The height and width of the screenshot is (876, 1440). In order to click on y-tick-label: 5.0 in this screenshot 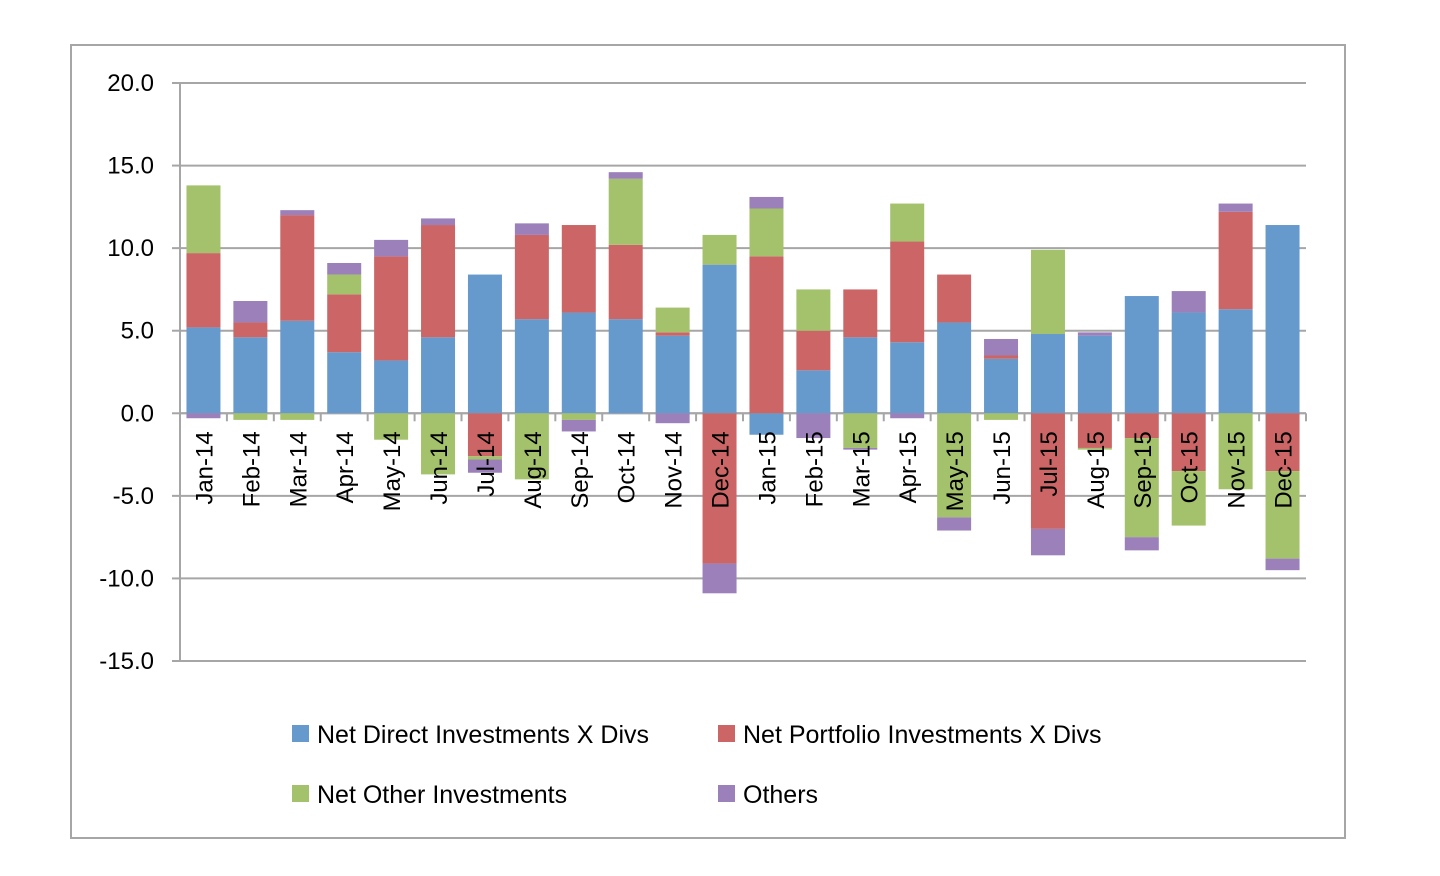, I will do `click(137, 331)`.